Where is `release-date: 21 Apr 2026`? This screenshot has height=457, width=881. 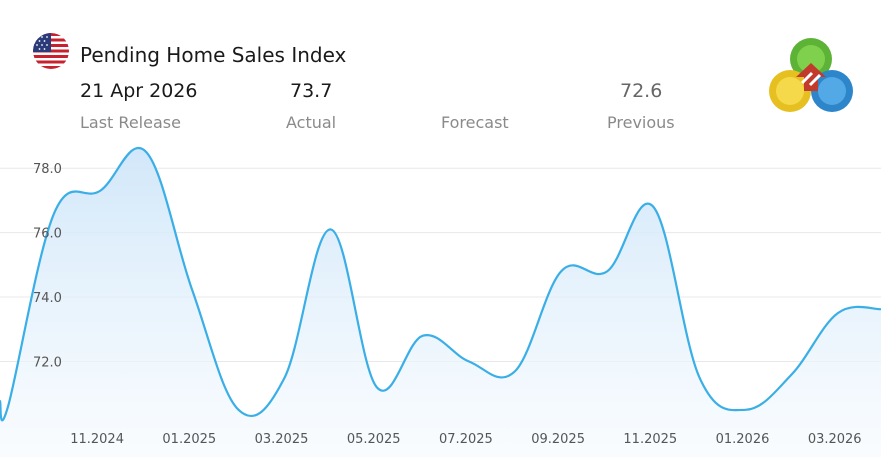 release-date: 21 Apr 2026 is located at coordinates (139, 91).